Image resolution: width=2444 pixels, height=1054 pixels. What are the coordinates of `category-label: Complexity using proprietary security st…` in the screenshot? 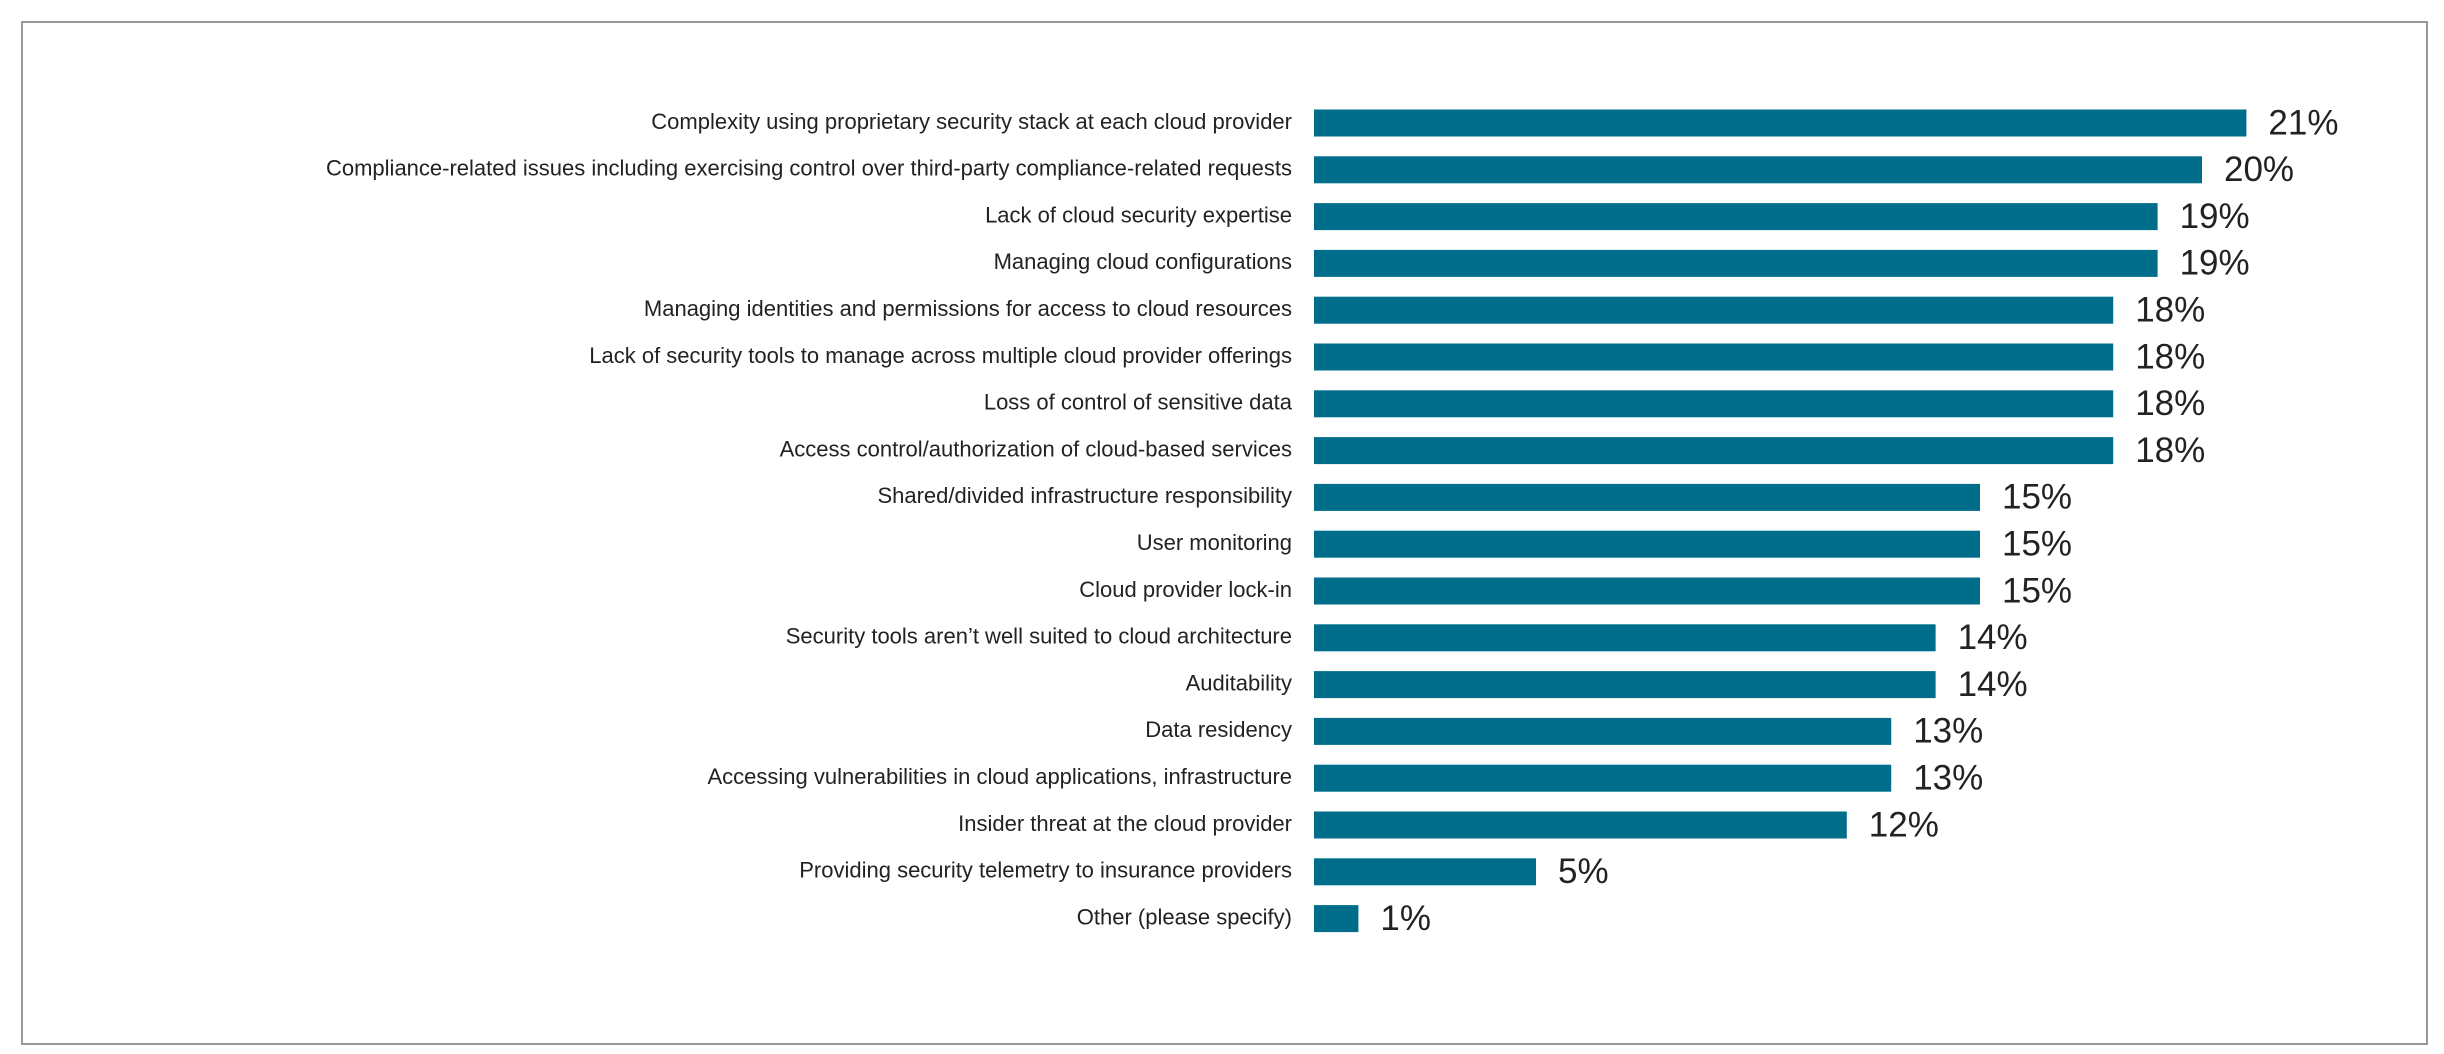 It's located at (971, 121).